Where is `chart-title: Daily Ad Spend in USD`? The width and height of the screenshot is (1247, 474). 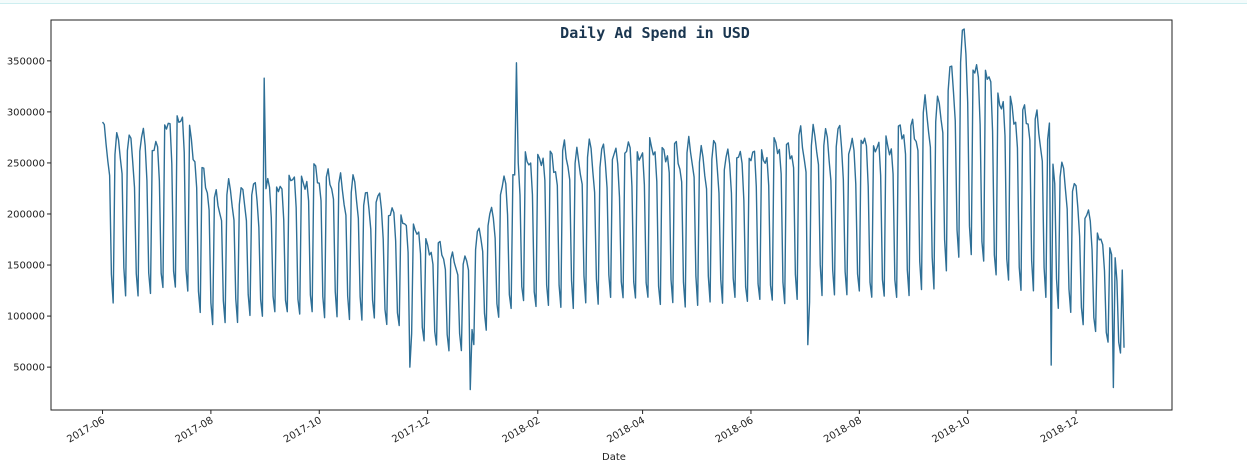
chart-title: Daily Ad Spend in USD is located at coordinates (655, 33).